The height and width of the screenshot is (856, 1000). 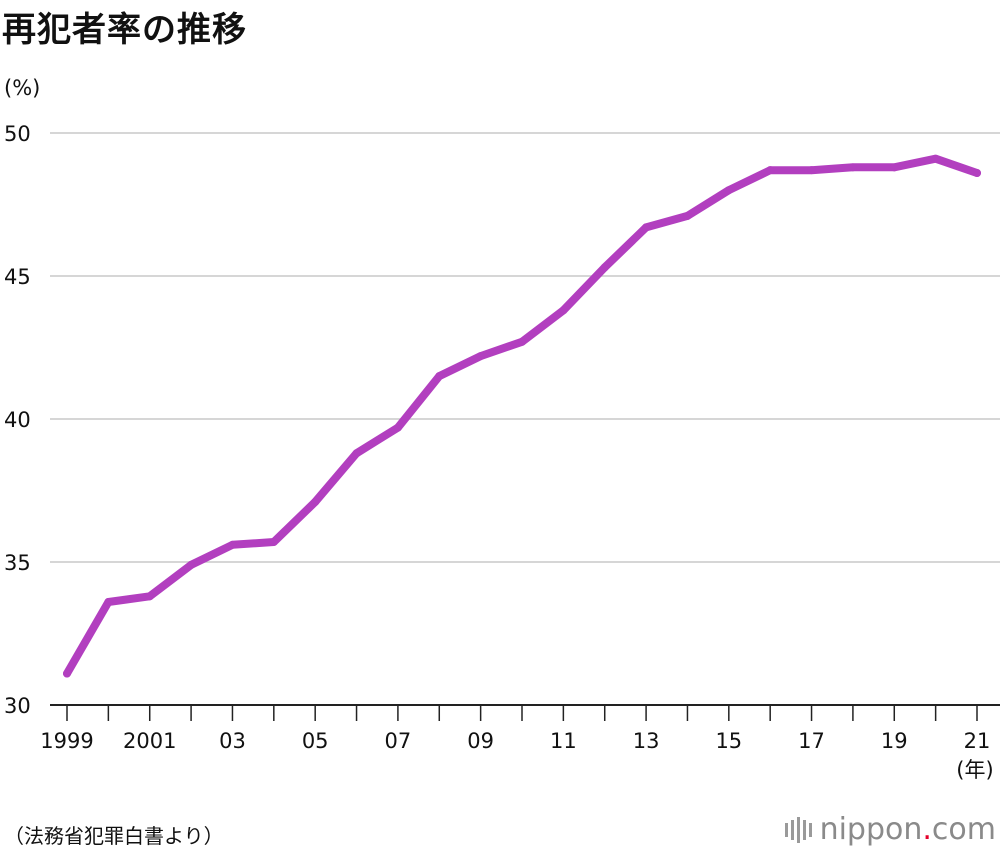 I want to click on x-tick-label: 09, so click(x=480, y=741).